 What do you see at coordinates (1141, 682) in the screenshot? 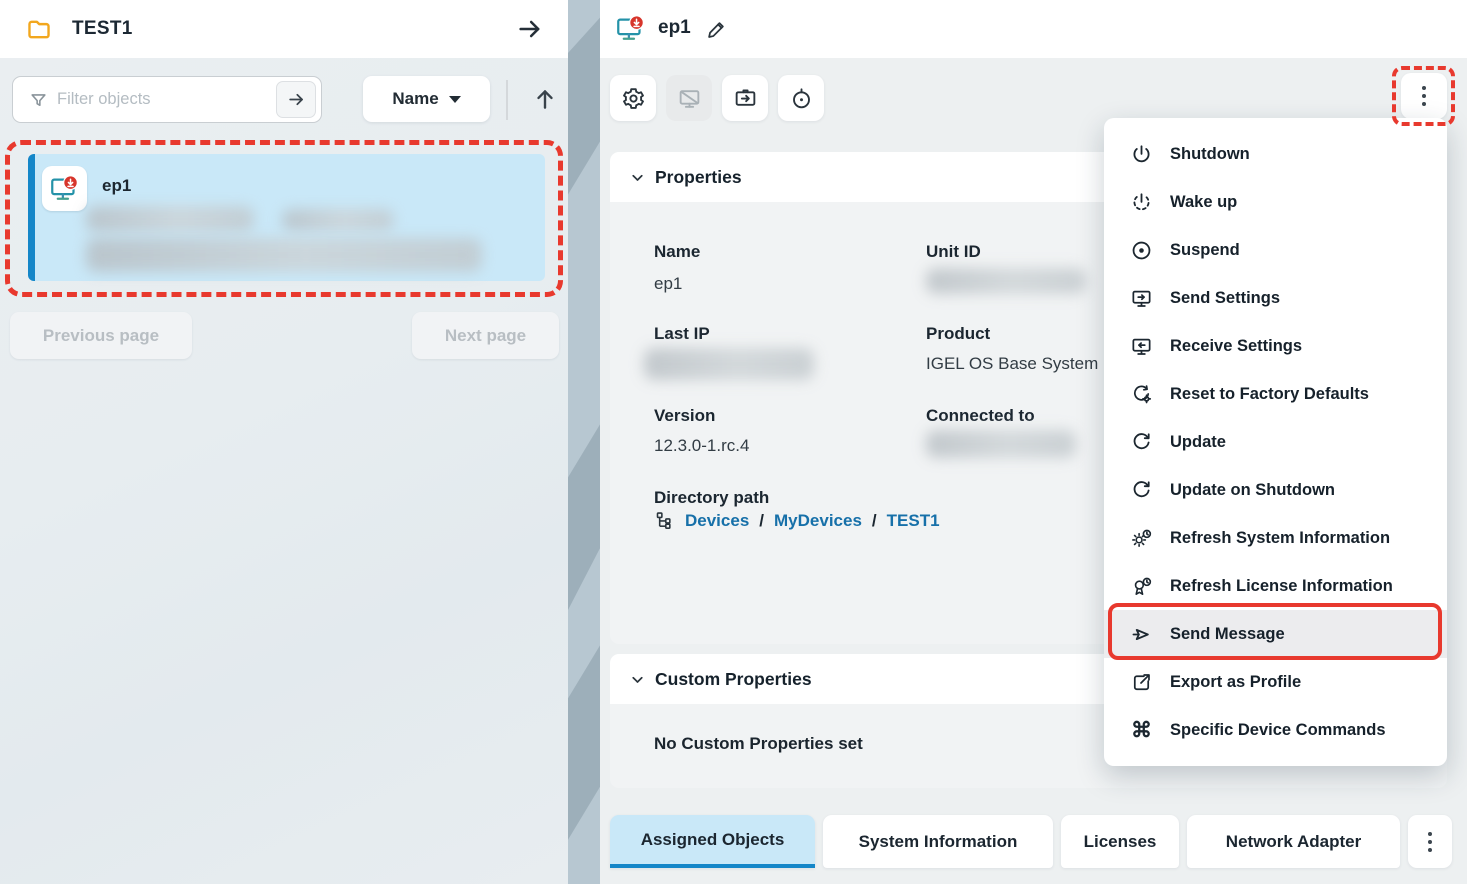
I see `export-as-profile-icon` at bounding box center [1141, 682].